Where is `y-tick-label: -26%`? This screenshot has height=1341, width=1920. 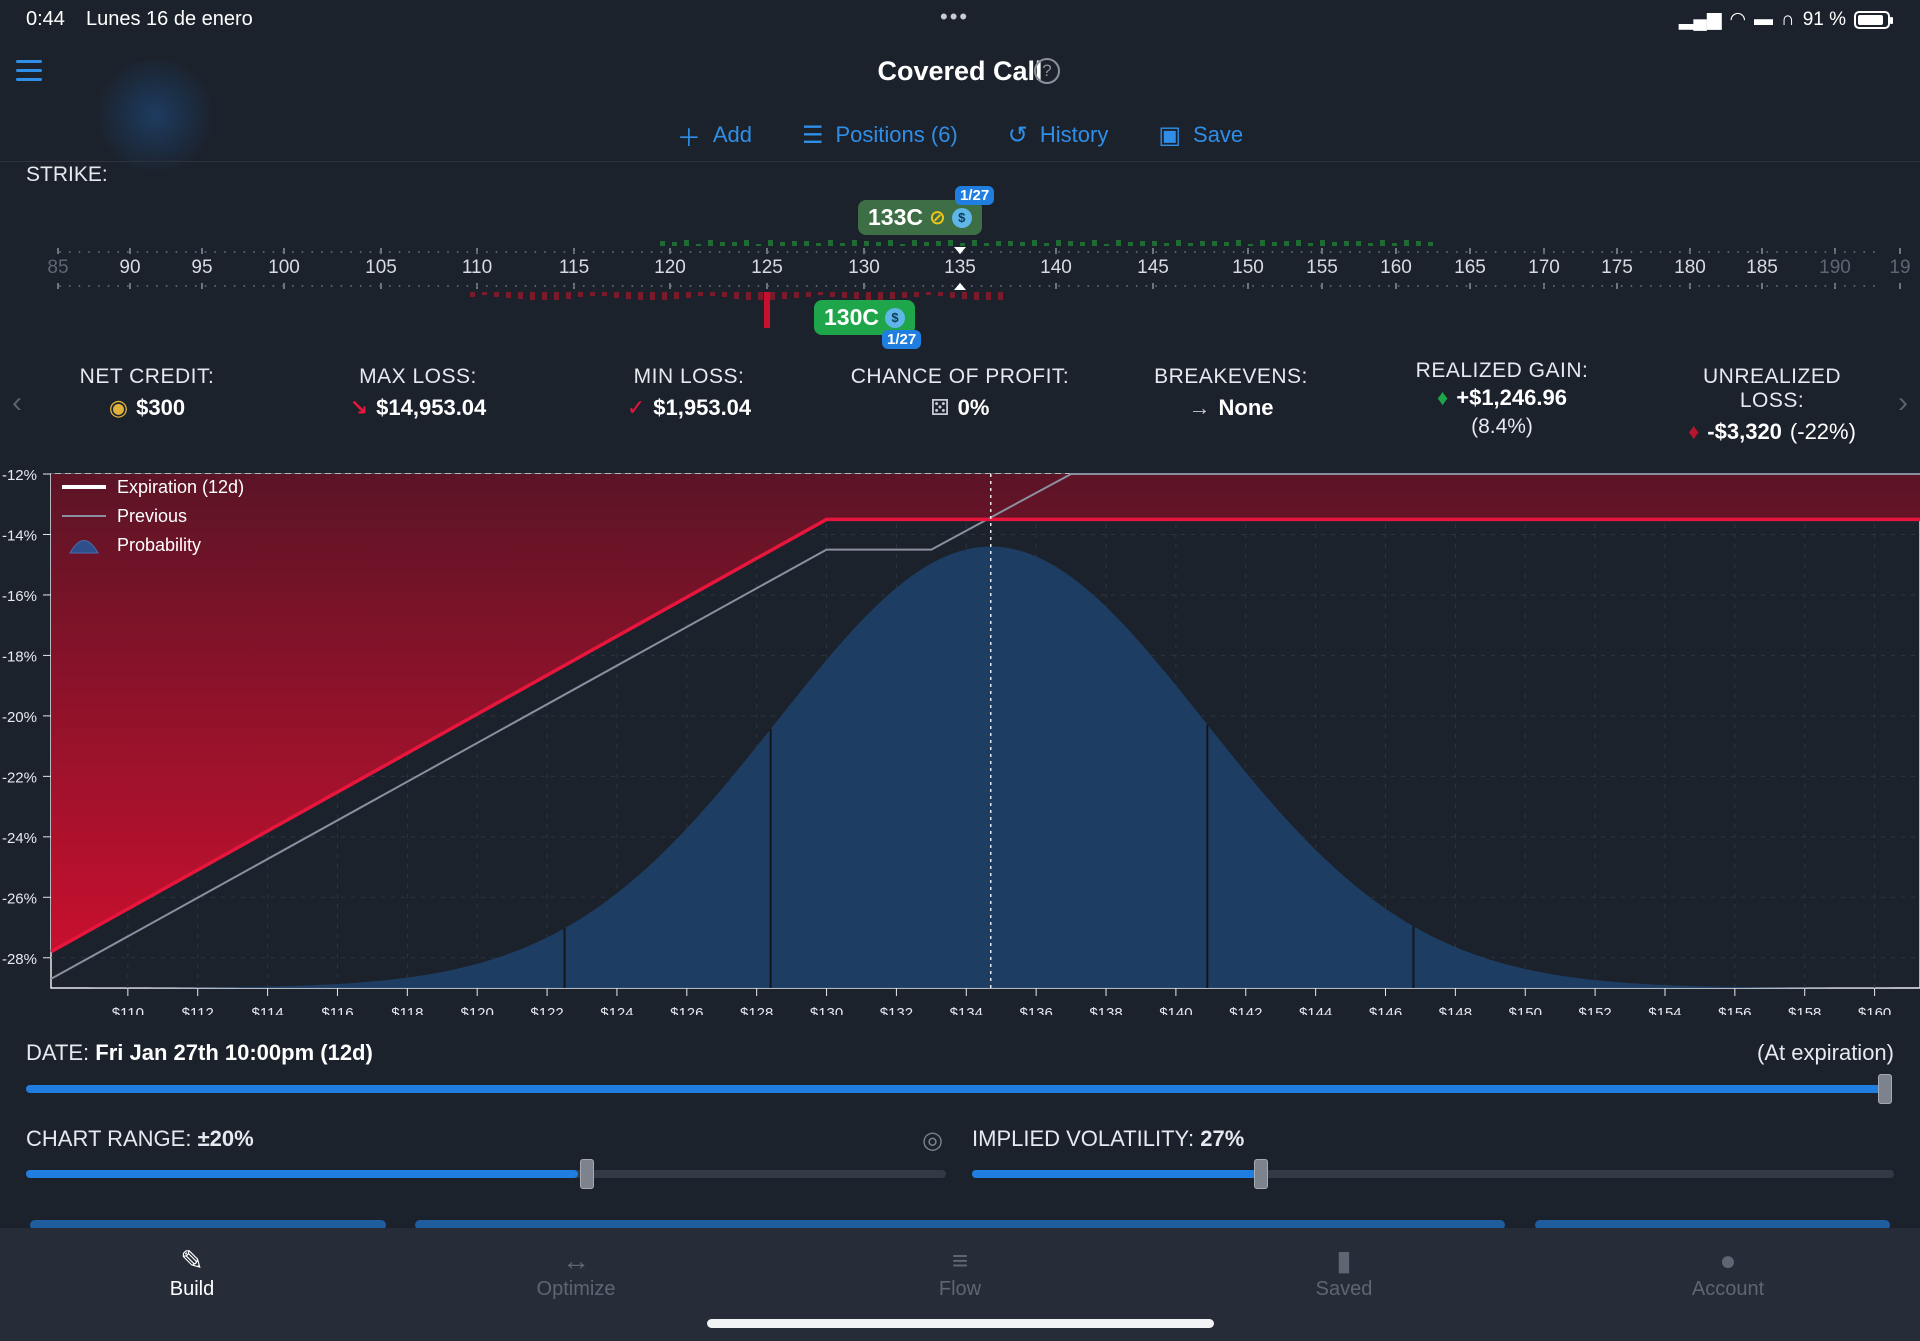
y-tick-label: -26% is located at coordinates (19, 898).